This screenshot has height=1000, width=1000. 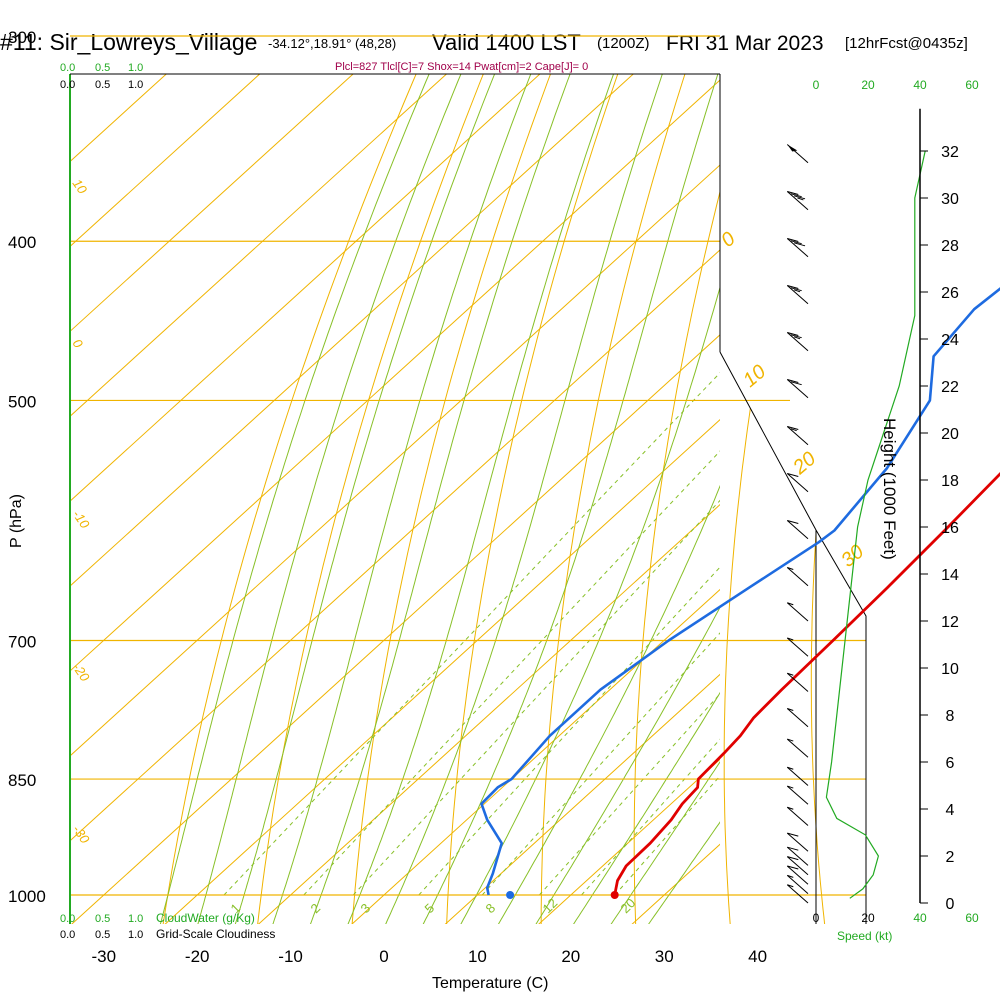 I want to click on speed-axis-top: 0 20 40 60, so click(x=896, y=85).